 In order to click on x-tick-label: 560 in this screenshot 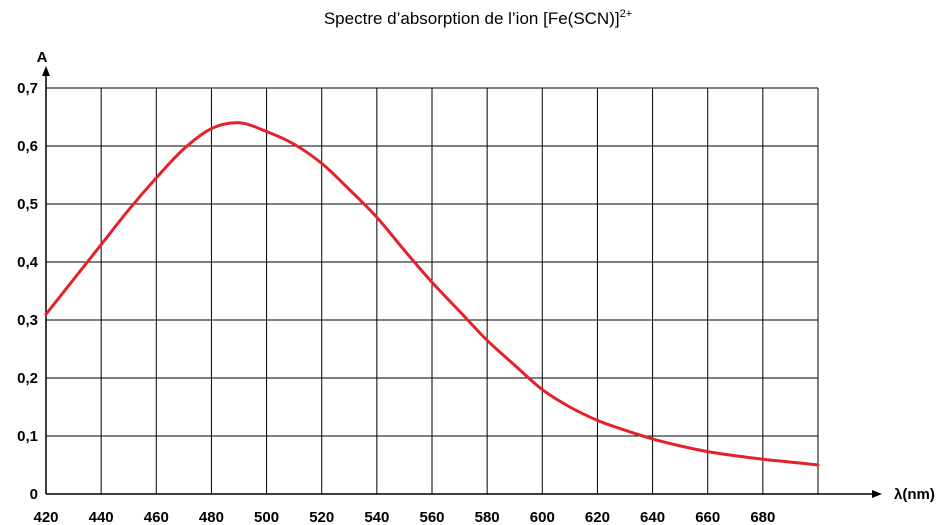, I will do `click(431, 517)`.